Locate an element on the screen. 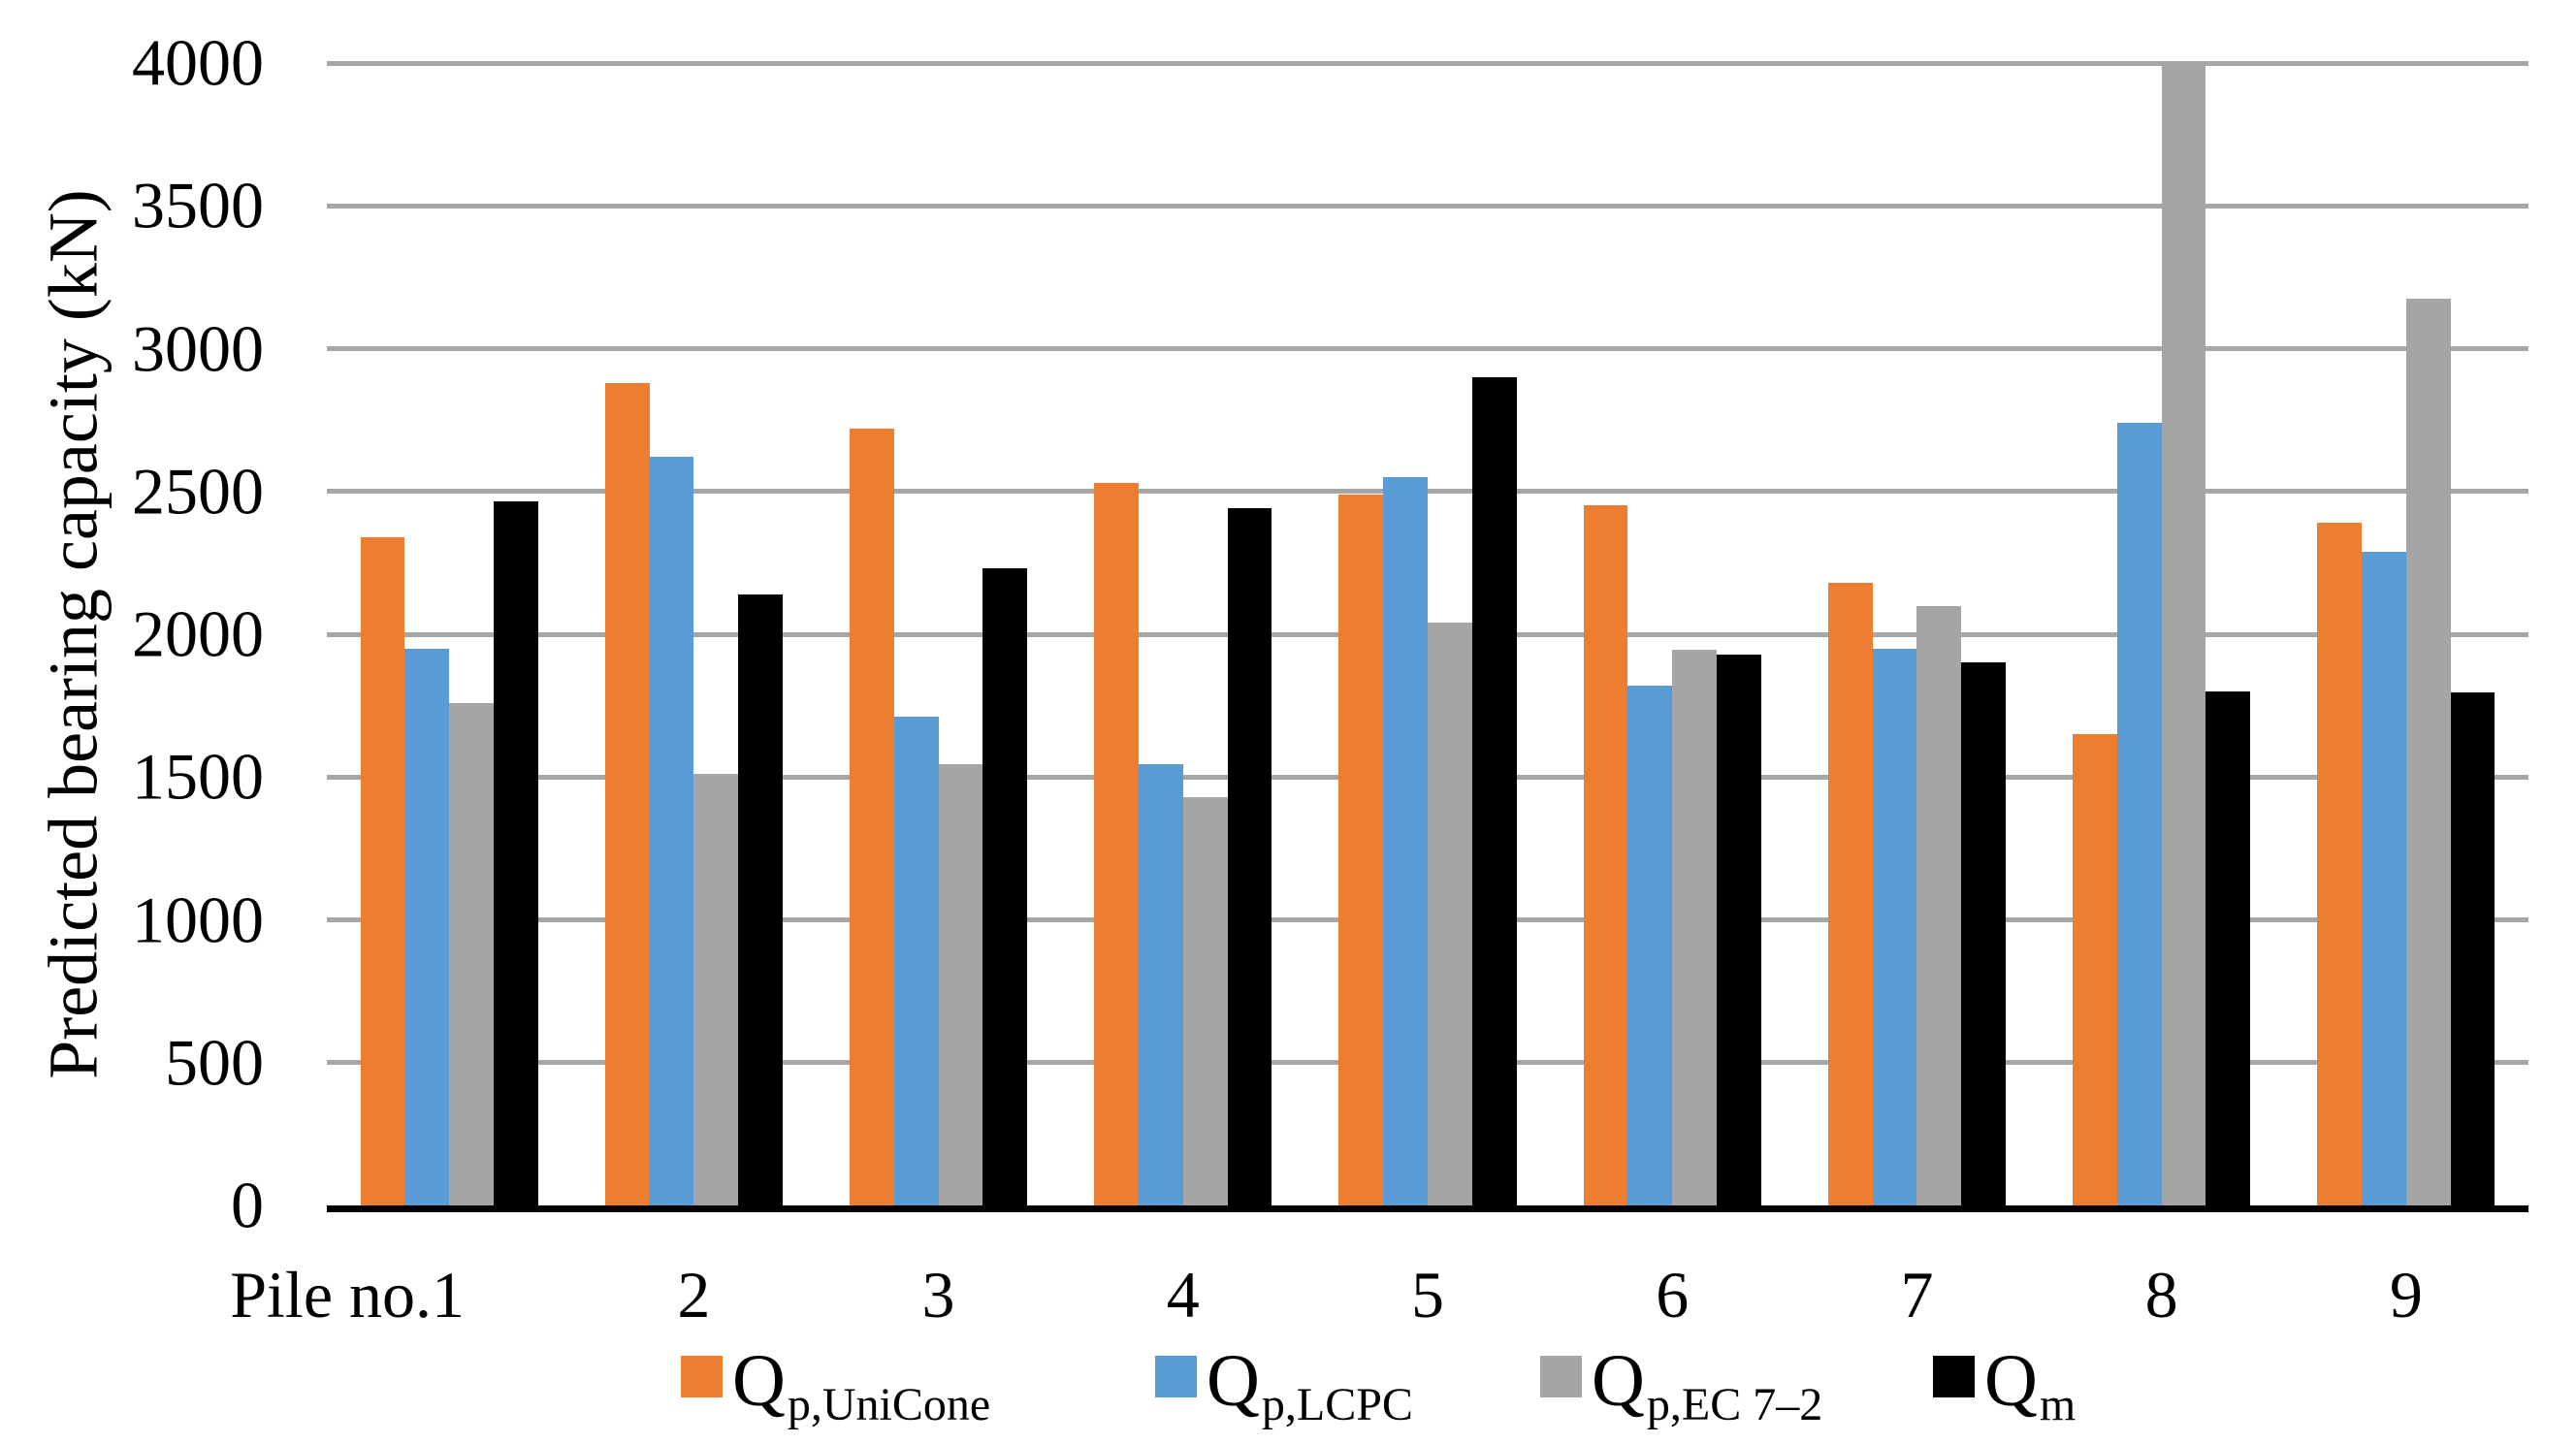  legend-swatch-qp-lcpc is located at coordinates (1176, 1377).